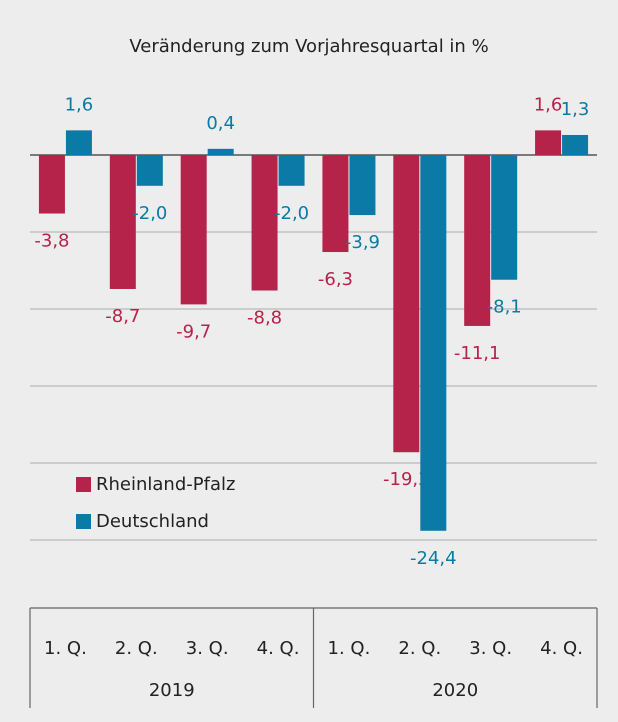  Describe the element at coordinates (264, 318) in the screenshot. I see `value-label: -8,8` at that location.